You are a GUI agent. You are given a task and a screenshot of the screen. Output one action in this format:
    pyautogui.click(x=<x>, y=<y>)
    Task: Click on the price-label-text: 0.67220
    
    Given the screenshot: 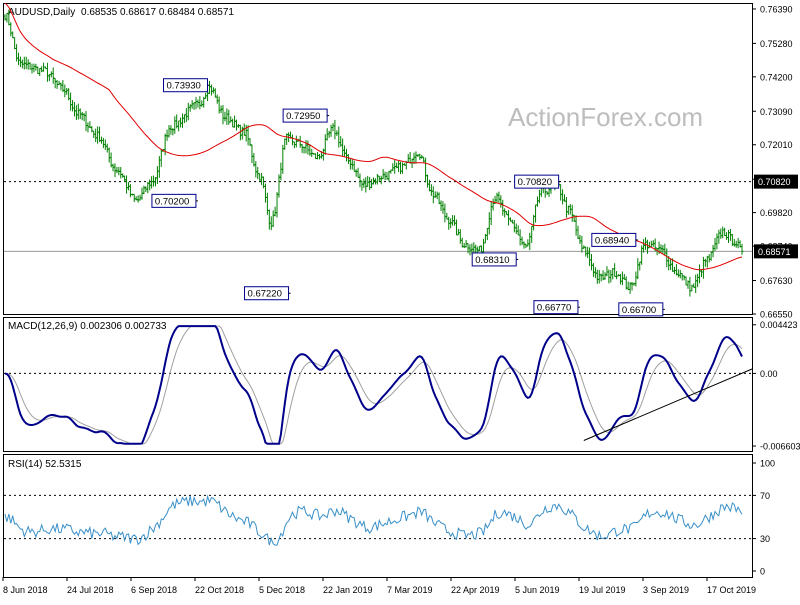 What is the action you would take?
    pyautogui.click(x=265, y=294)
    